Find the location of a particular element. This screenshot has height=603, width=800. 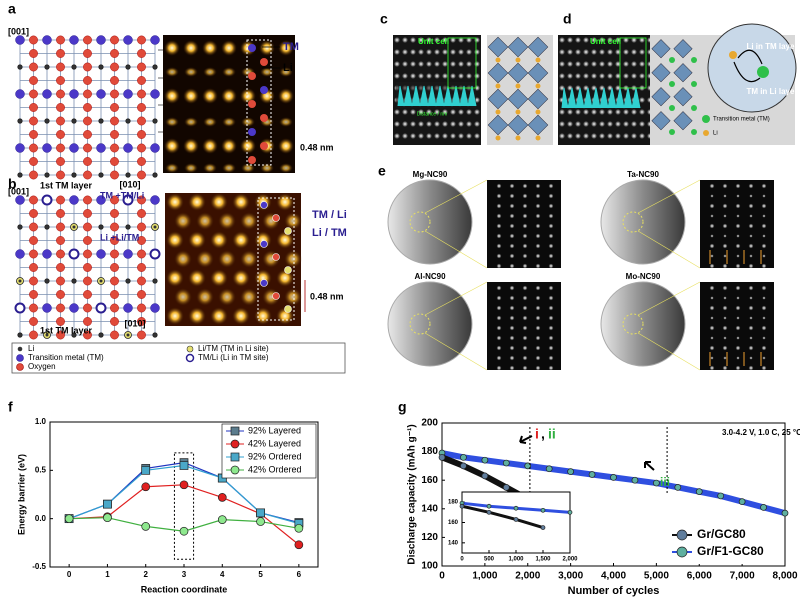

legend-marker is located at coordinates (190, 349).